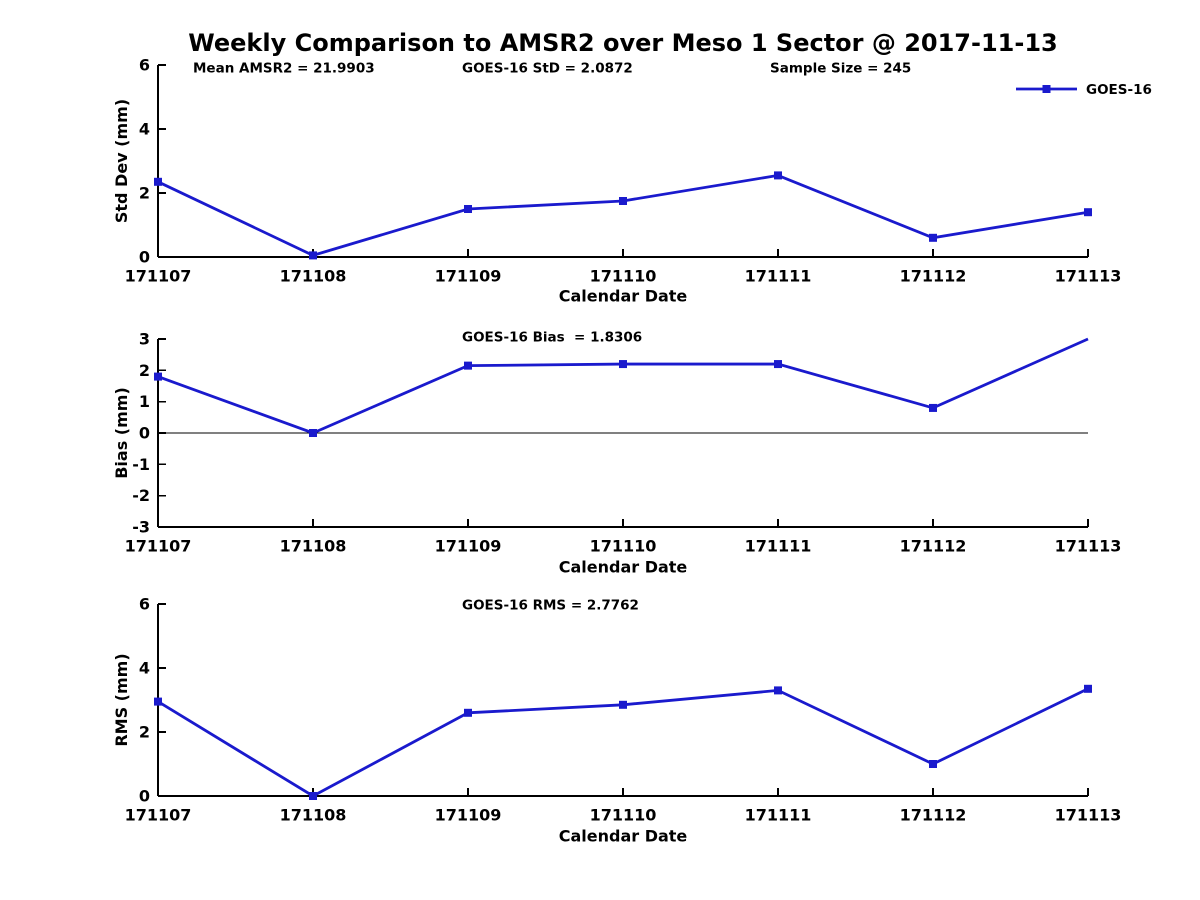 The width and height of the screenshot is (1200, 900). Describe the element at coordinates (547, 69) in the screenshot. I see `annotation: GOES-16 StD = 2.0872` at that location.